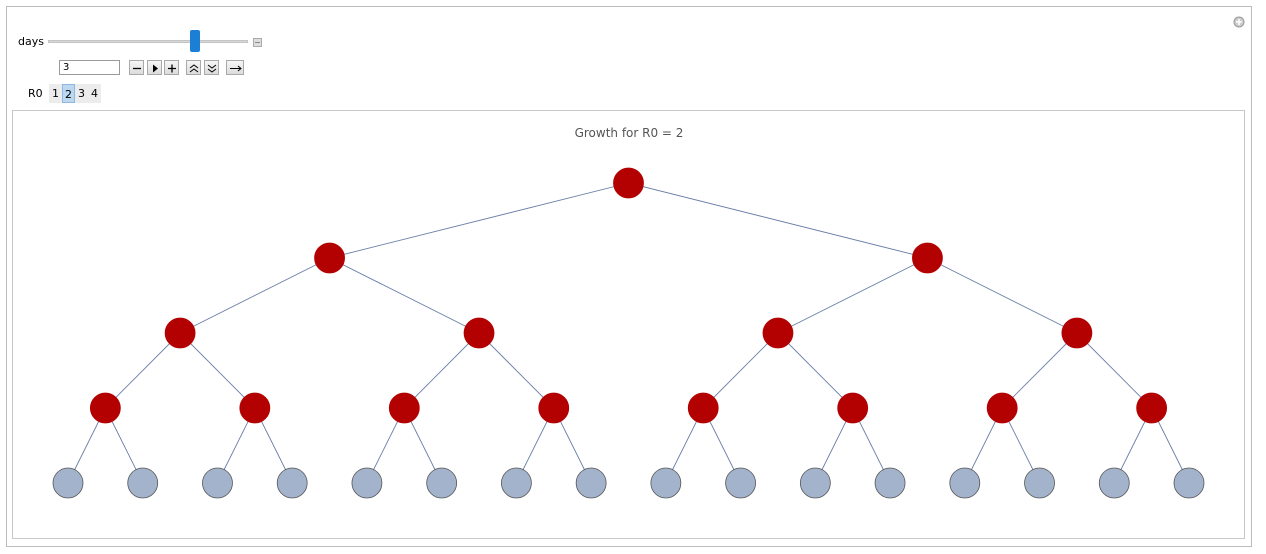 This screenshot has width=1266, height=554. What do you see at coordinates (257, 42) in the screenshot?
I see `slider-toggle` at bounding box center [257, 42].